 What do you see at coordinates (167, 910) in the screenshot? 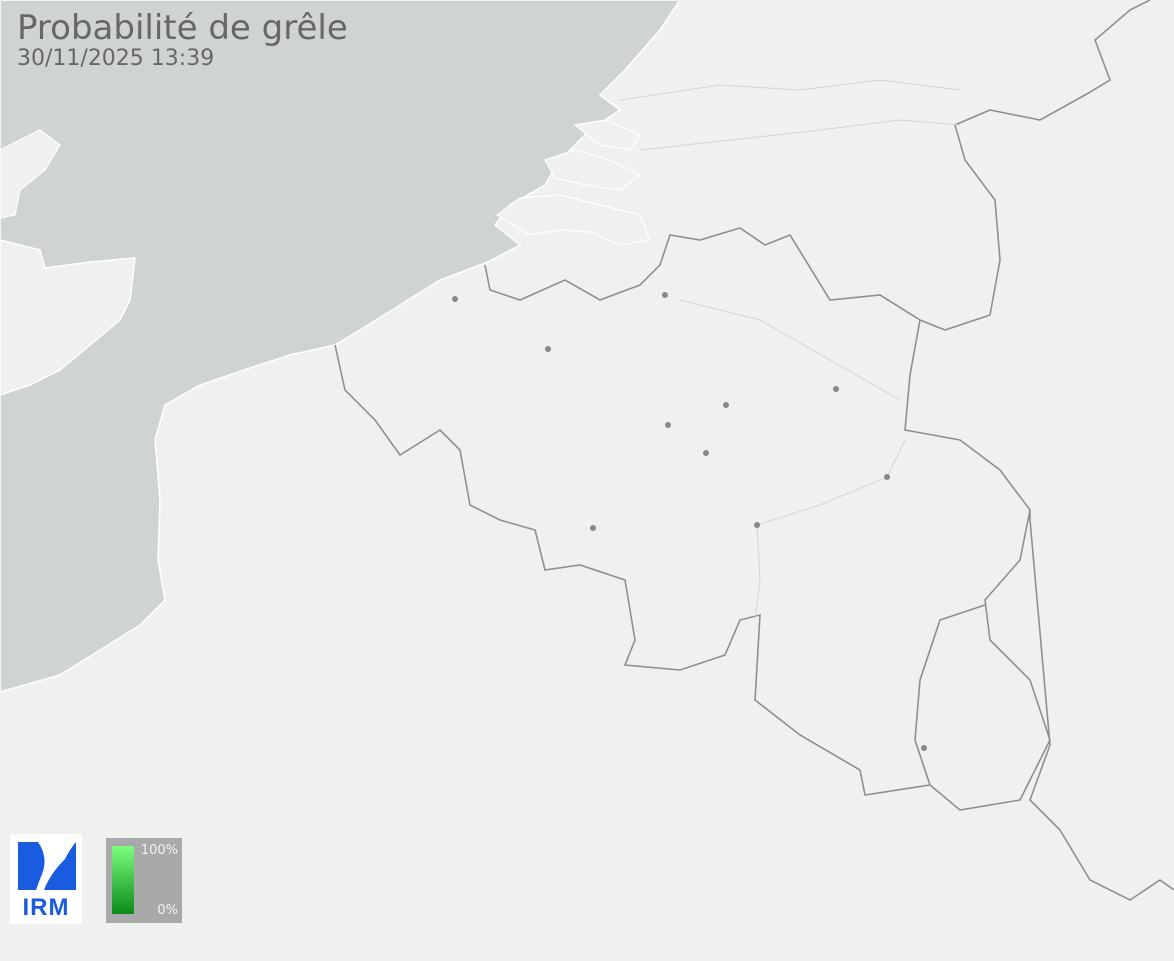
I see `legend-min-label: 0%` at bounding box center [167, 910].